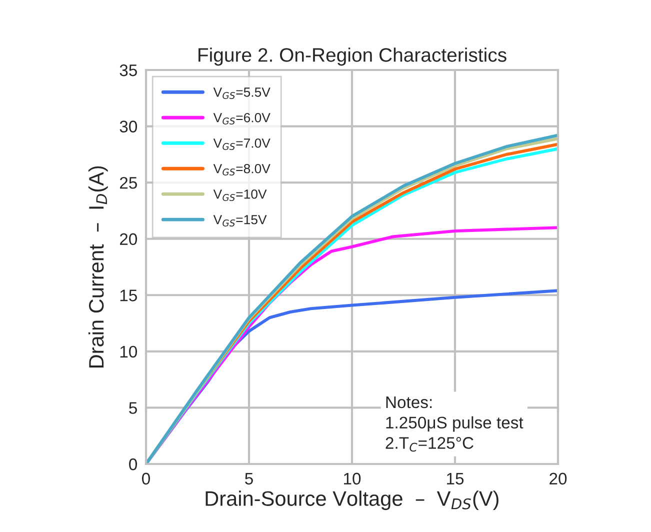  Describe the element at coordinates (352, 57) in the screenshot. I see `chart-title: Figure 2. On-Region Characteristics` at that location.